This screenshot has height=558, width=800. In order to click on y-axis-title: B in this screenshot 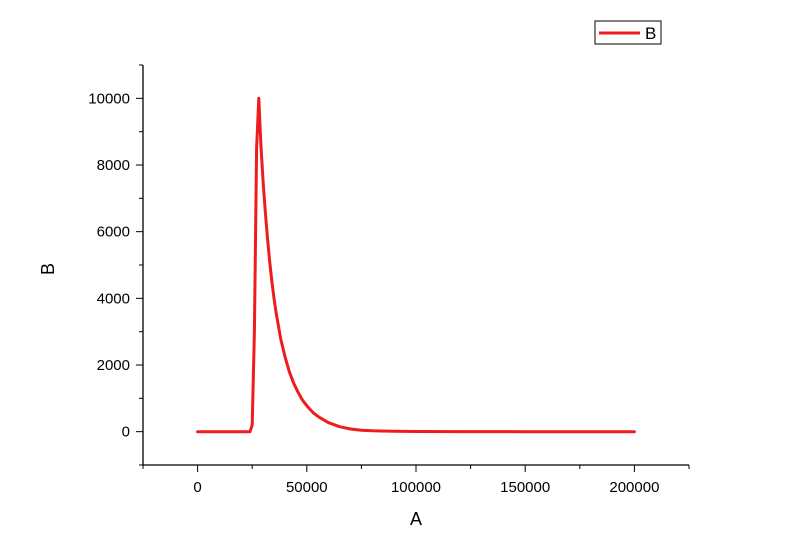, I will do `click(48, 269)`.